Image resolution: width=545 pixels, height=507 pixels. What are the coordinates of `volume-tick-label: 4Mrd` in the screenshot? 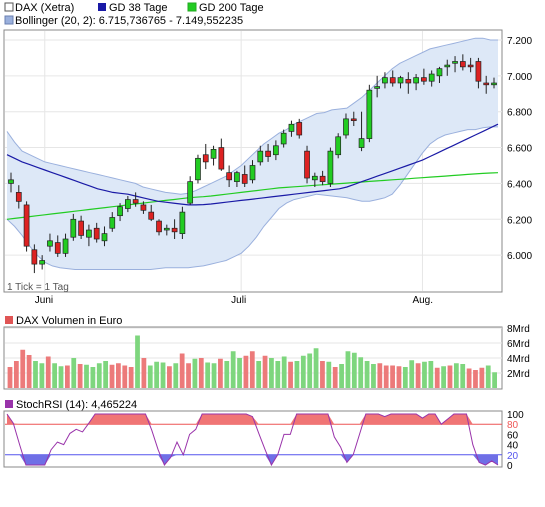 It's located at (518, 359).